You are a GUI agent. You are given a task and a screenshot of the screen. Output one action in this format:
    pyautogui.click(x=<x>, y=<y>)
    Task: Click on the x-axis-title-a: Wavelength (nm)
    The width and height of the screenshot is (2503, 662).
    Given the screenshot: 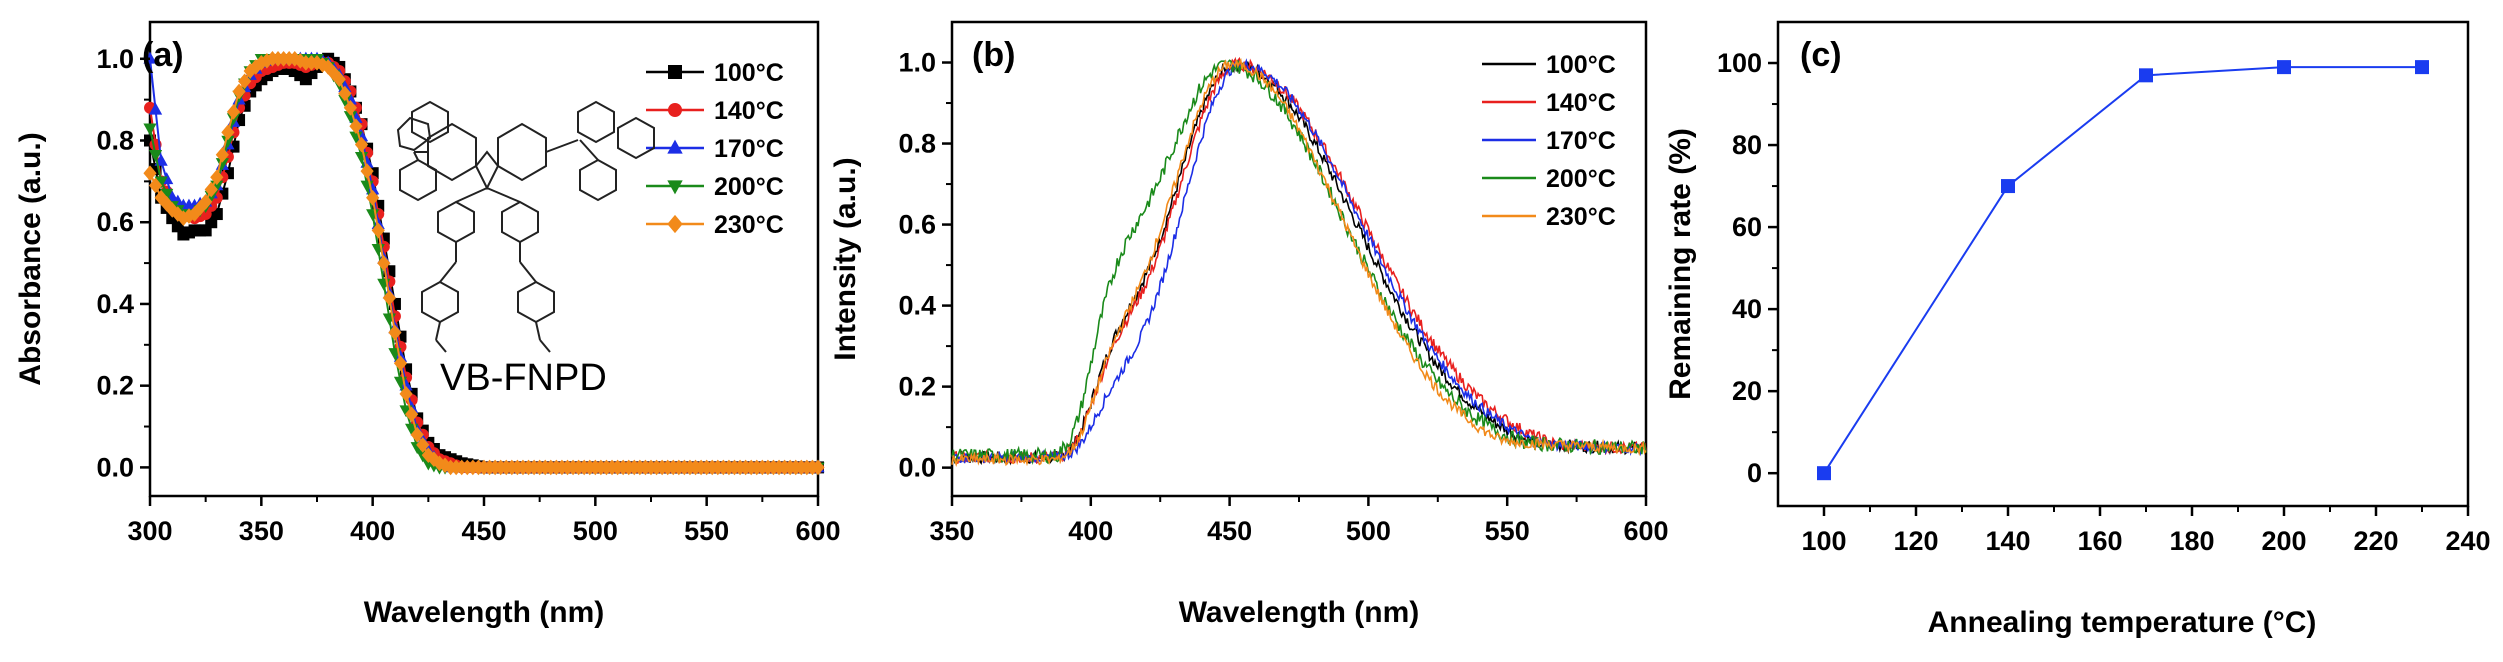 What is the action you would take?
    pyautogui.click(x=484, y=612)
    